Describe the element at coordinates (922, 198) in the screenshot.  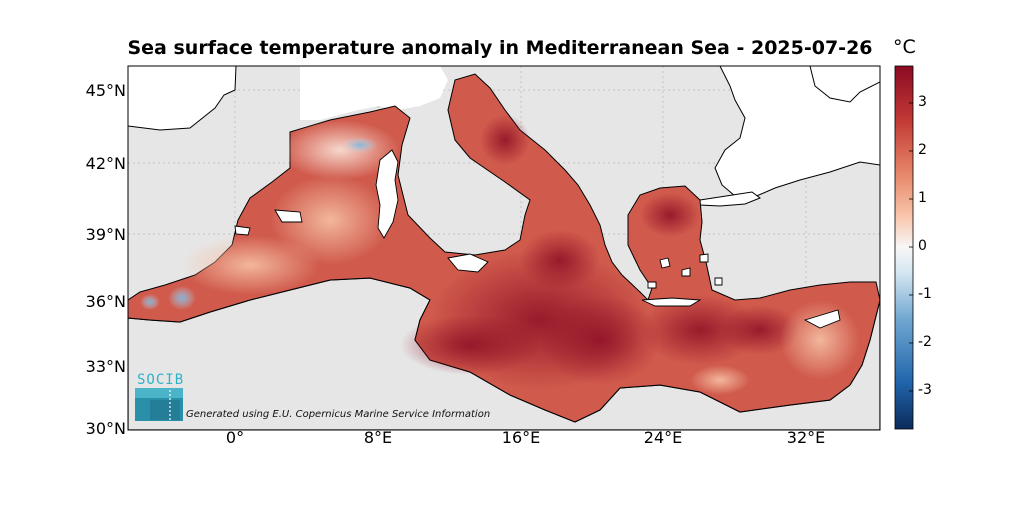
I see `colorbar-label-1: 1` at that location.